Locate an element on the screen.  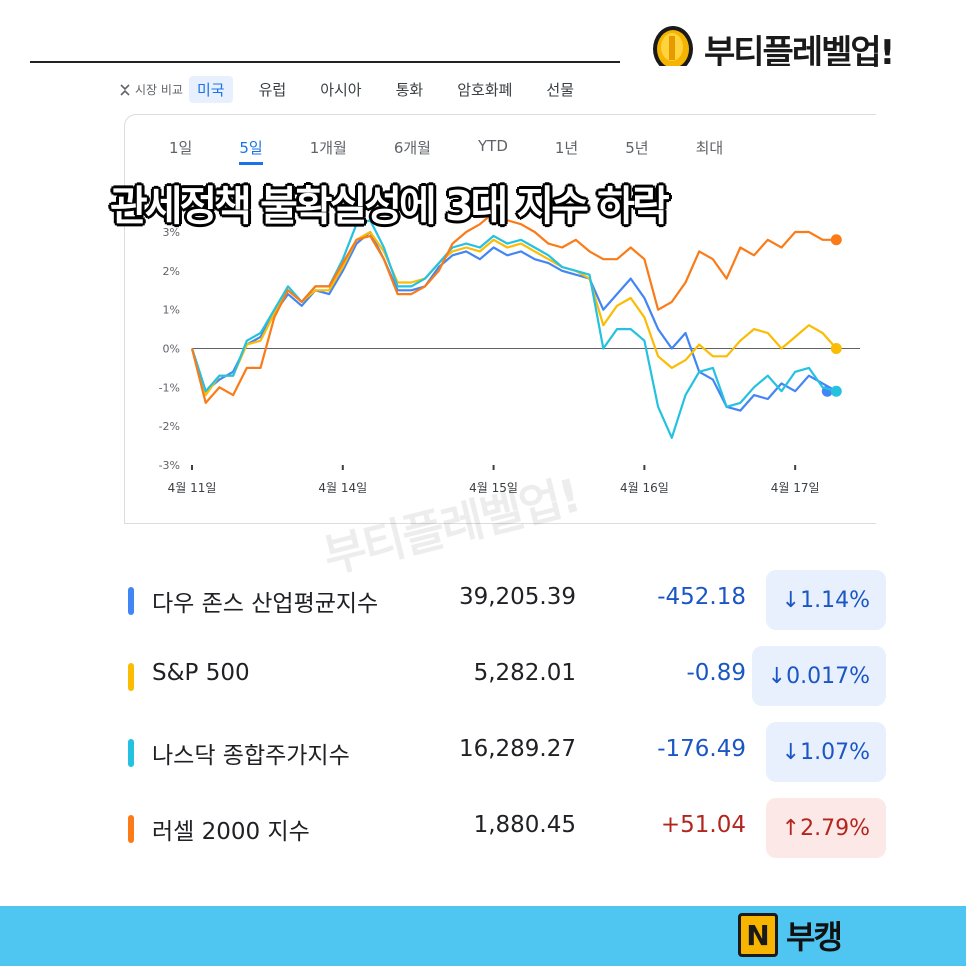
index-price: 1,880.45 is located at coordinates (524, 825).